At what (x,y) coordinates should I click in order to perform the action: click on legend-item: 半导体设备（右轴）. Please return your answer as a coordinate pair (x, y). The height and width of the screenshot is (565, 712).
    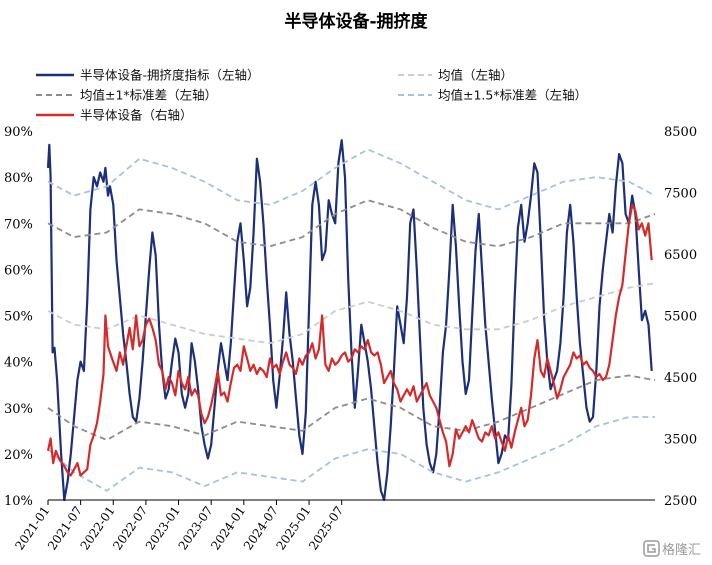
    Looking at the image, I should click on (114, 115).